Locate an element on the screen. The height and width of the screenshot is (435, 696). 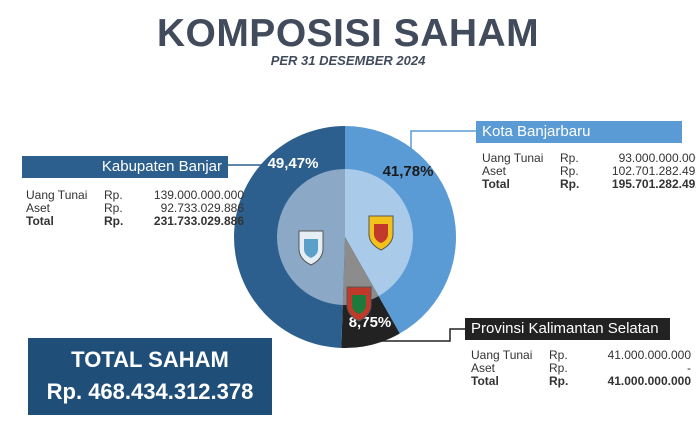
panel-header-banjar: Kabupaten Banjar is located at coordinates (125, 167).